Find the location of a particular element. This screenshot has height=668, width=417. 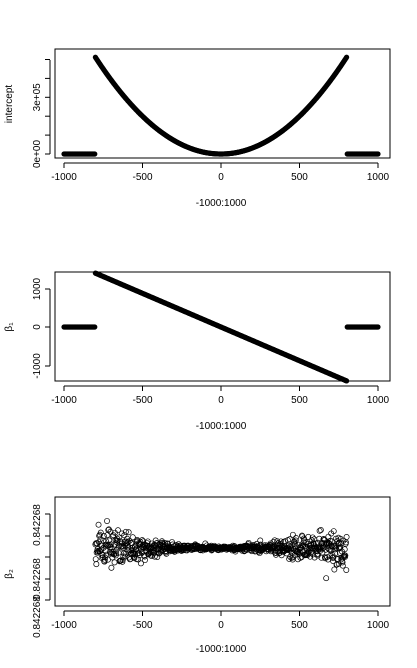

x-axis-beta2: -1000 -500 0 500 1000 -1000:1000 is located at coordinates (220, 632).